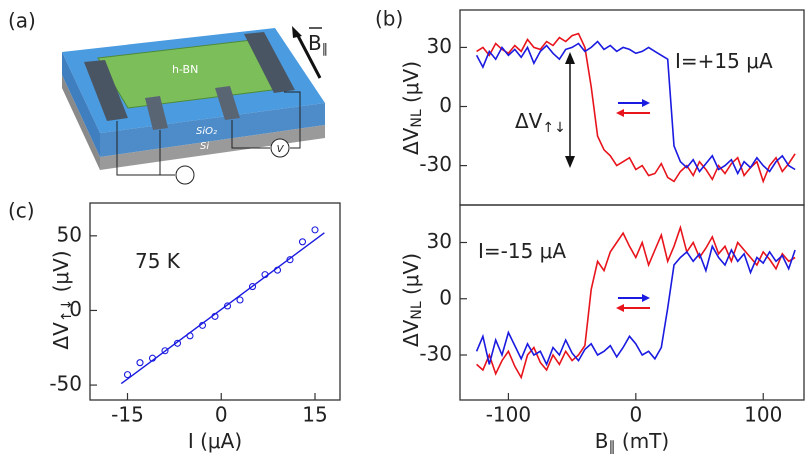 The image size is (805, 457). What do you see at coordinates (602, 441) in the screenshot?
I see `label-part: B` at bounding box center [602, 441].